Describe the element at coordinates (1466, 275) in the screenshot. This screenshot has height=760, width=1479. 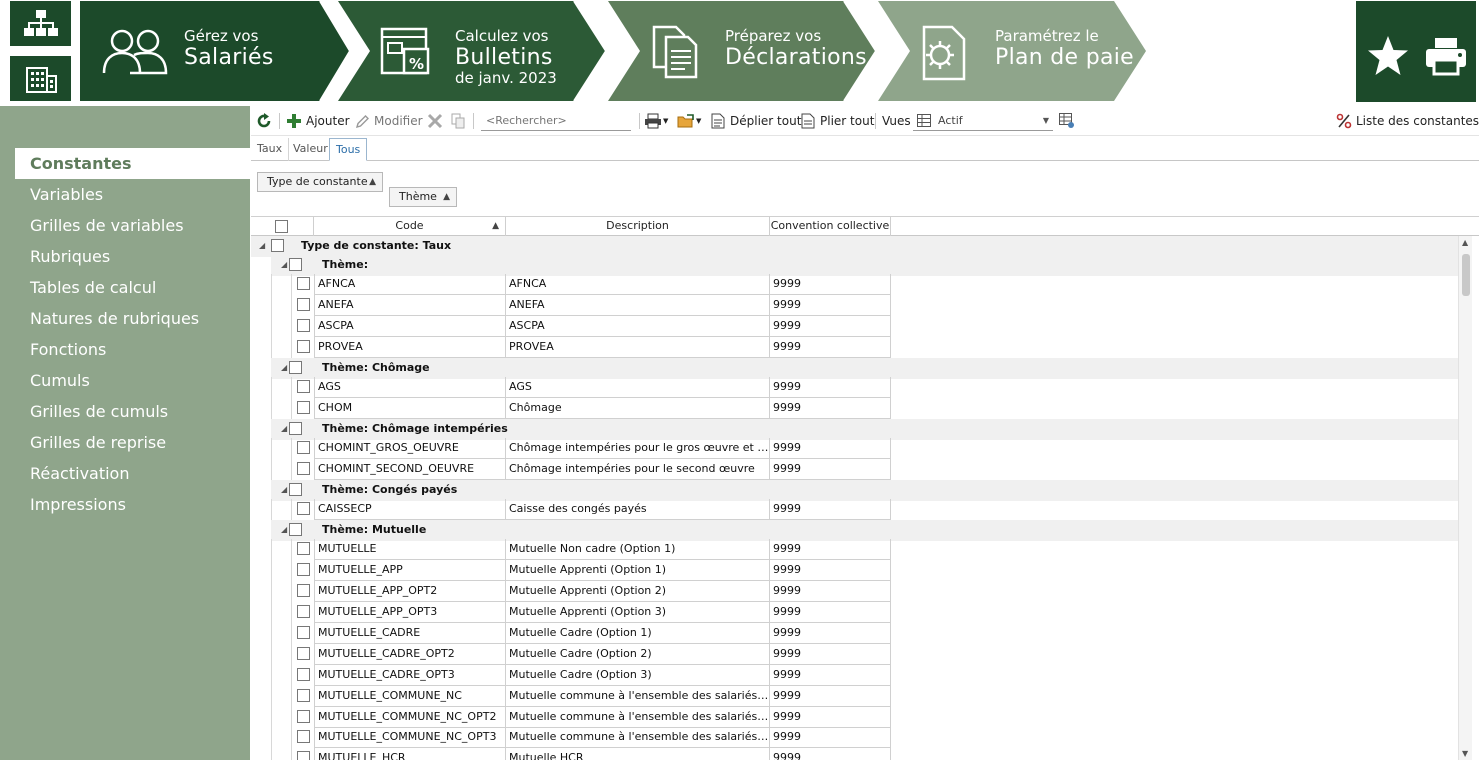
I see `scroll-thumb` at that location.